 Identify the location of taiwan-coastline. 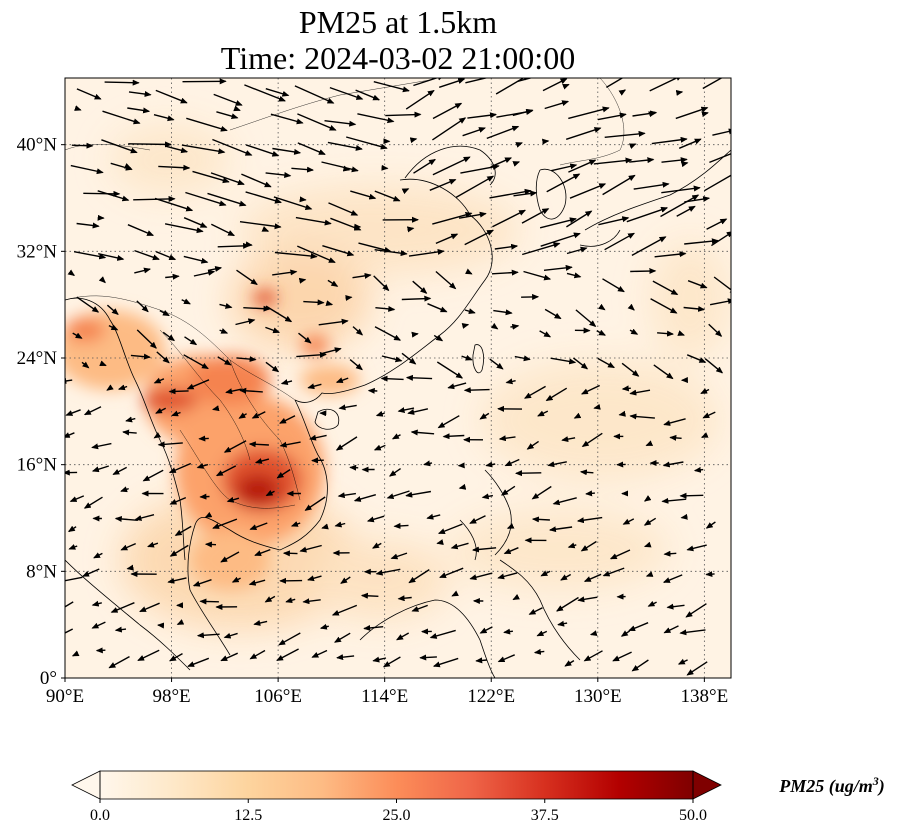
(478, 359).